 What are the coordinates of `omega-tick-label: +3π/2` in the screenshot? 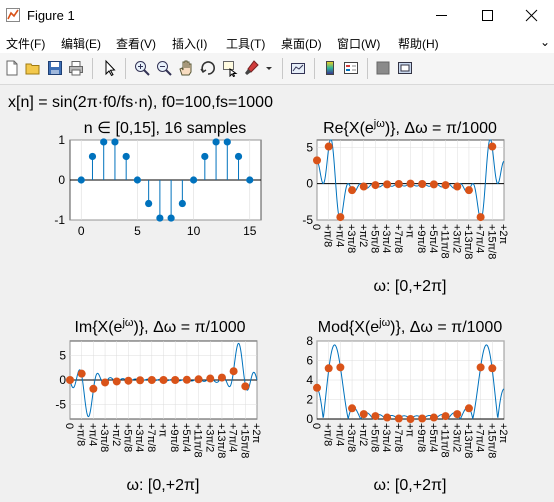 It's located at (456, 437).